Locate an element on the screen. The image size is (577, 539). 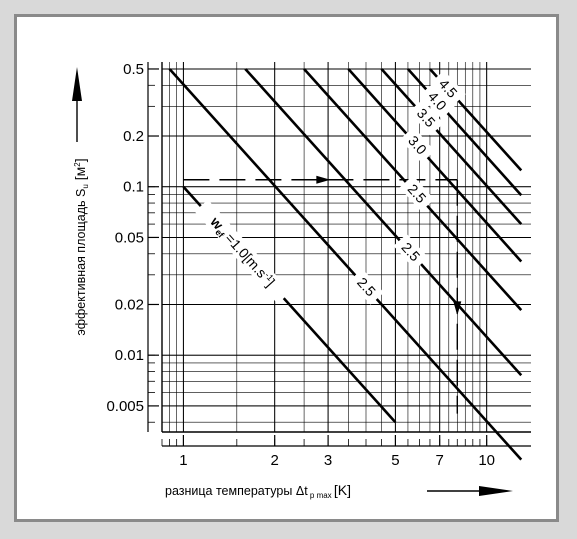
x-axis-label: разница температуры Δt p max [K] is located at coordinates (339, 491).